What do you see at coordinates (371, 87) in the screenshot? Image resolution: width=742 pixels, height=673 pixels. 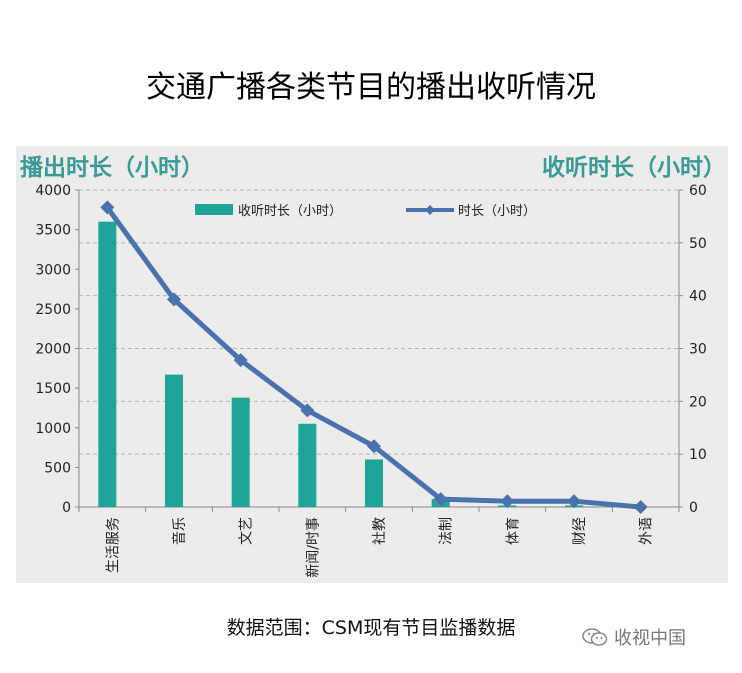 I see `page-title: 交通广播各类节目的播出收听情况` at bounding box center [371, 87].